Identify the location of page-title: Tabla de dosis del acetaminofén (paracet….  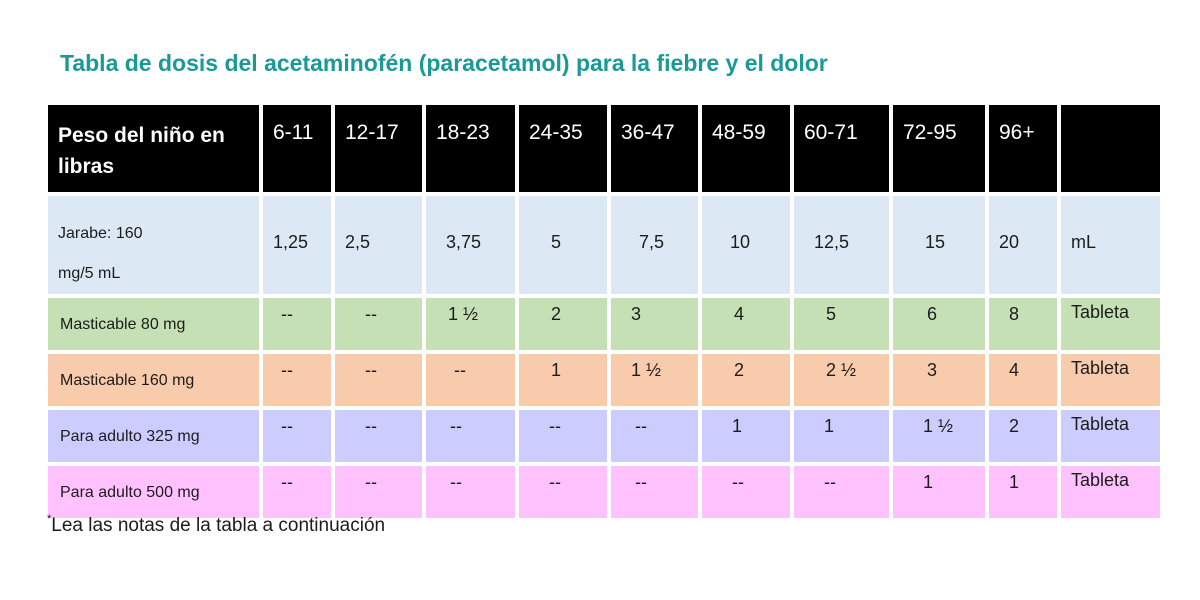
(444, 63).